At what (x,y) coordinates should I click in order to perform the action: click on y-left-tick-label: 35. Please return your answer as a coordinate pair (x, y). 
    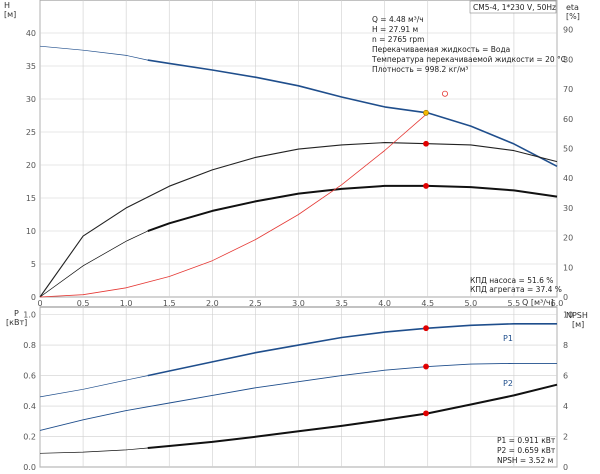
    Looking at the image, I should click on (31, 66).